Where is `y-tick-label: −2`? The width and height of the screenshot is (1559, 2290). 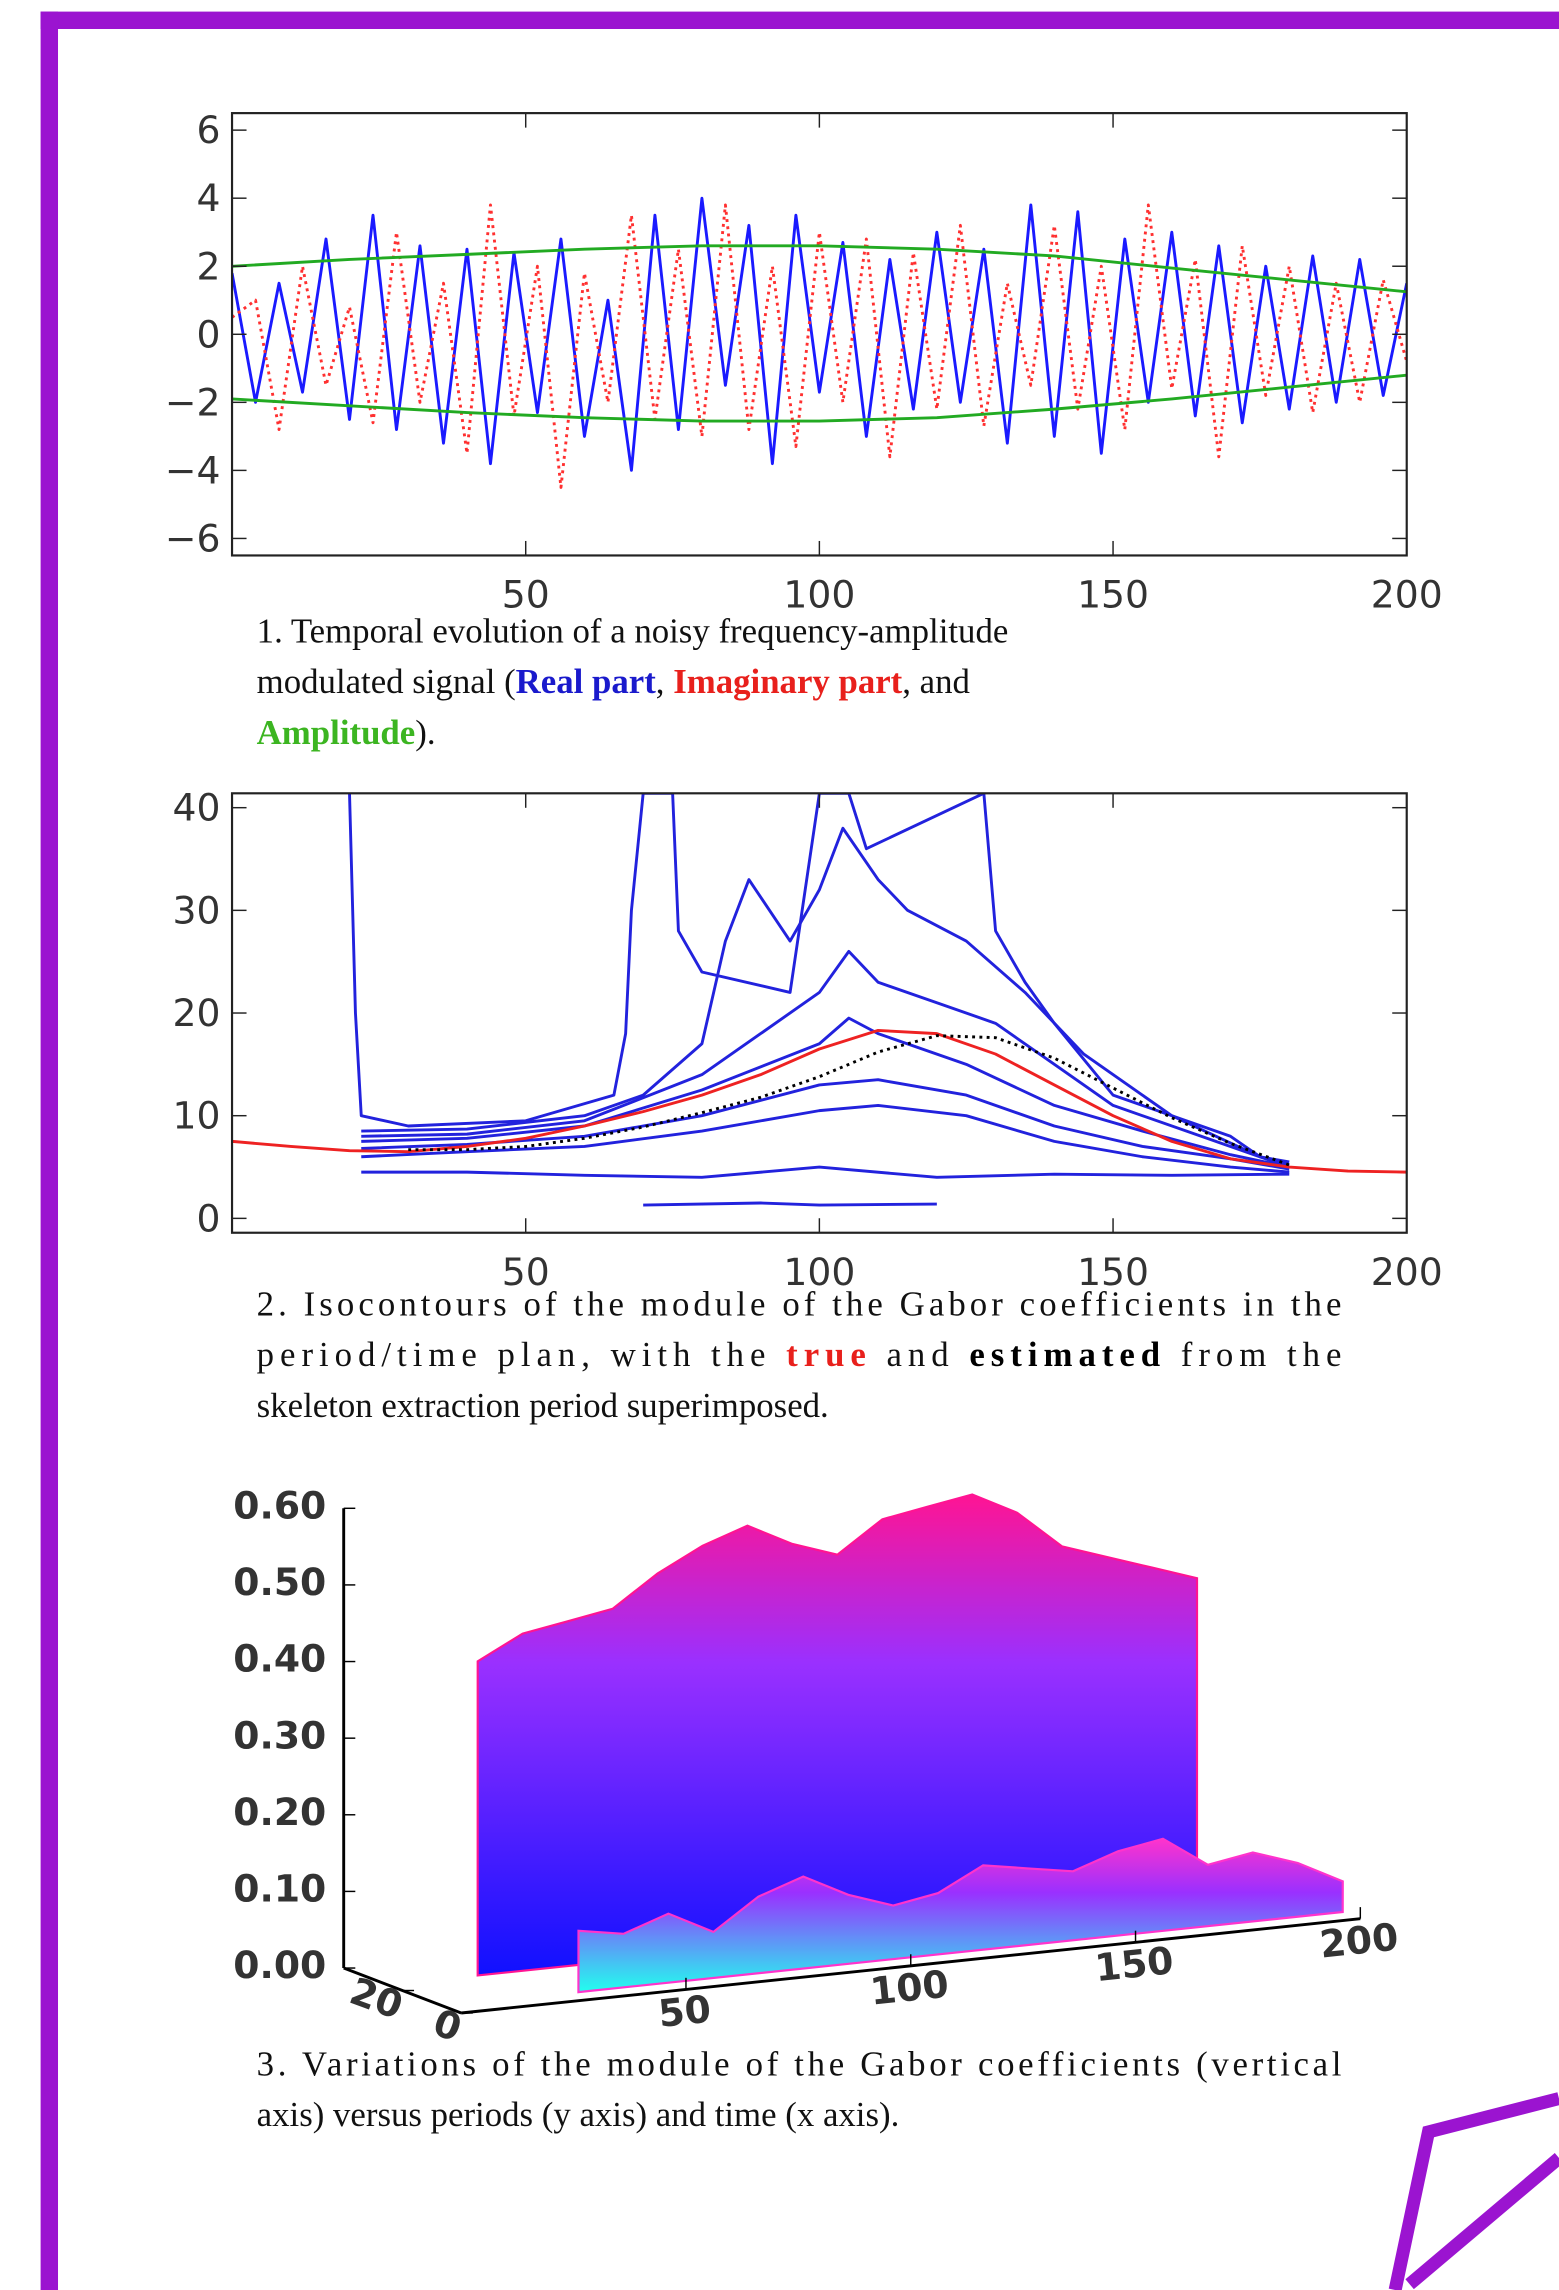 y-tick-label: −2 is located at coordinates (193, 402).